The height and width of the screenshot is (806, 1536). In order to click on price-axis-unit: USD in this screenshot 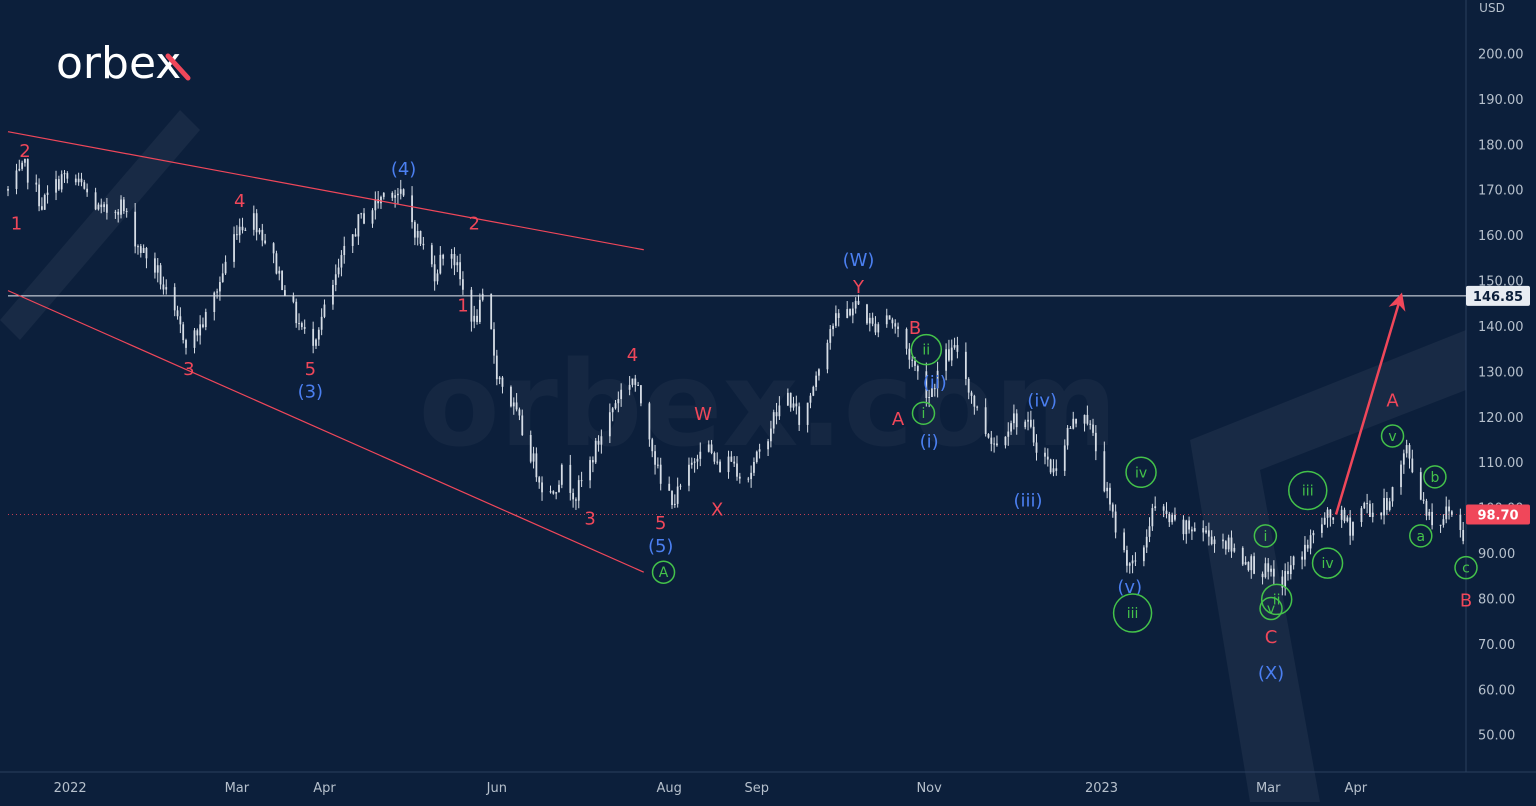, I will do `click(1492, 8)`.